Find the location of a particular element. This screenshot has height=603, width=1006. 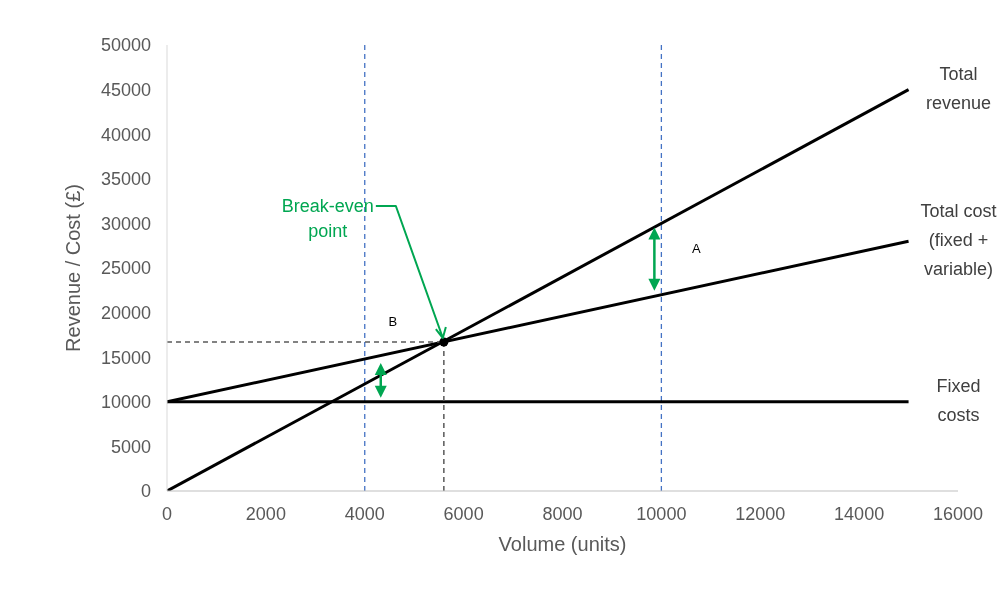

y-tick-label: 35000 is located at coordinates (125, 179).